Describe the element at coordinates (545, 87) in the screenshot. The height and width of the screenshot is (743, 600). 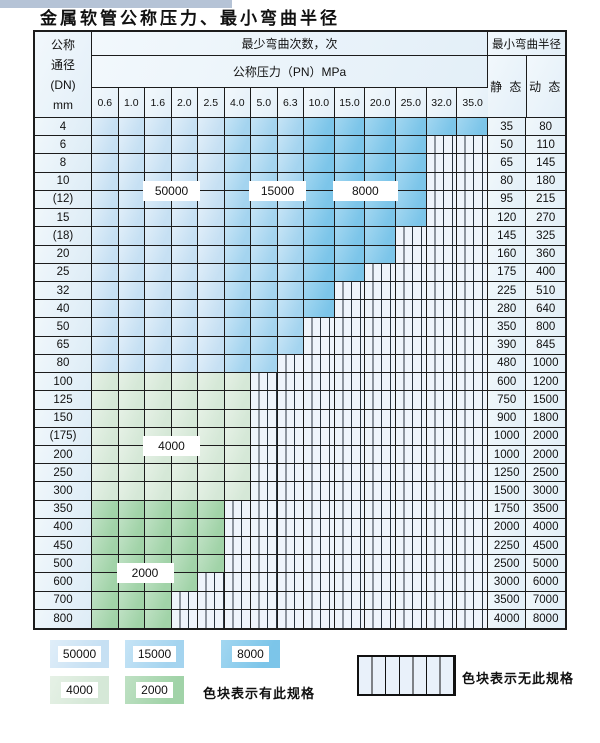
I see `header-dynamic: 动 态` at that location.